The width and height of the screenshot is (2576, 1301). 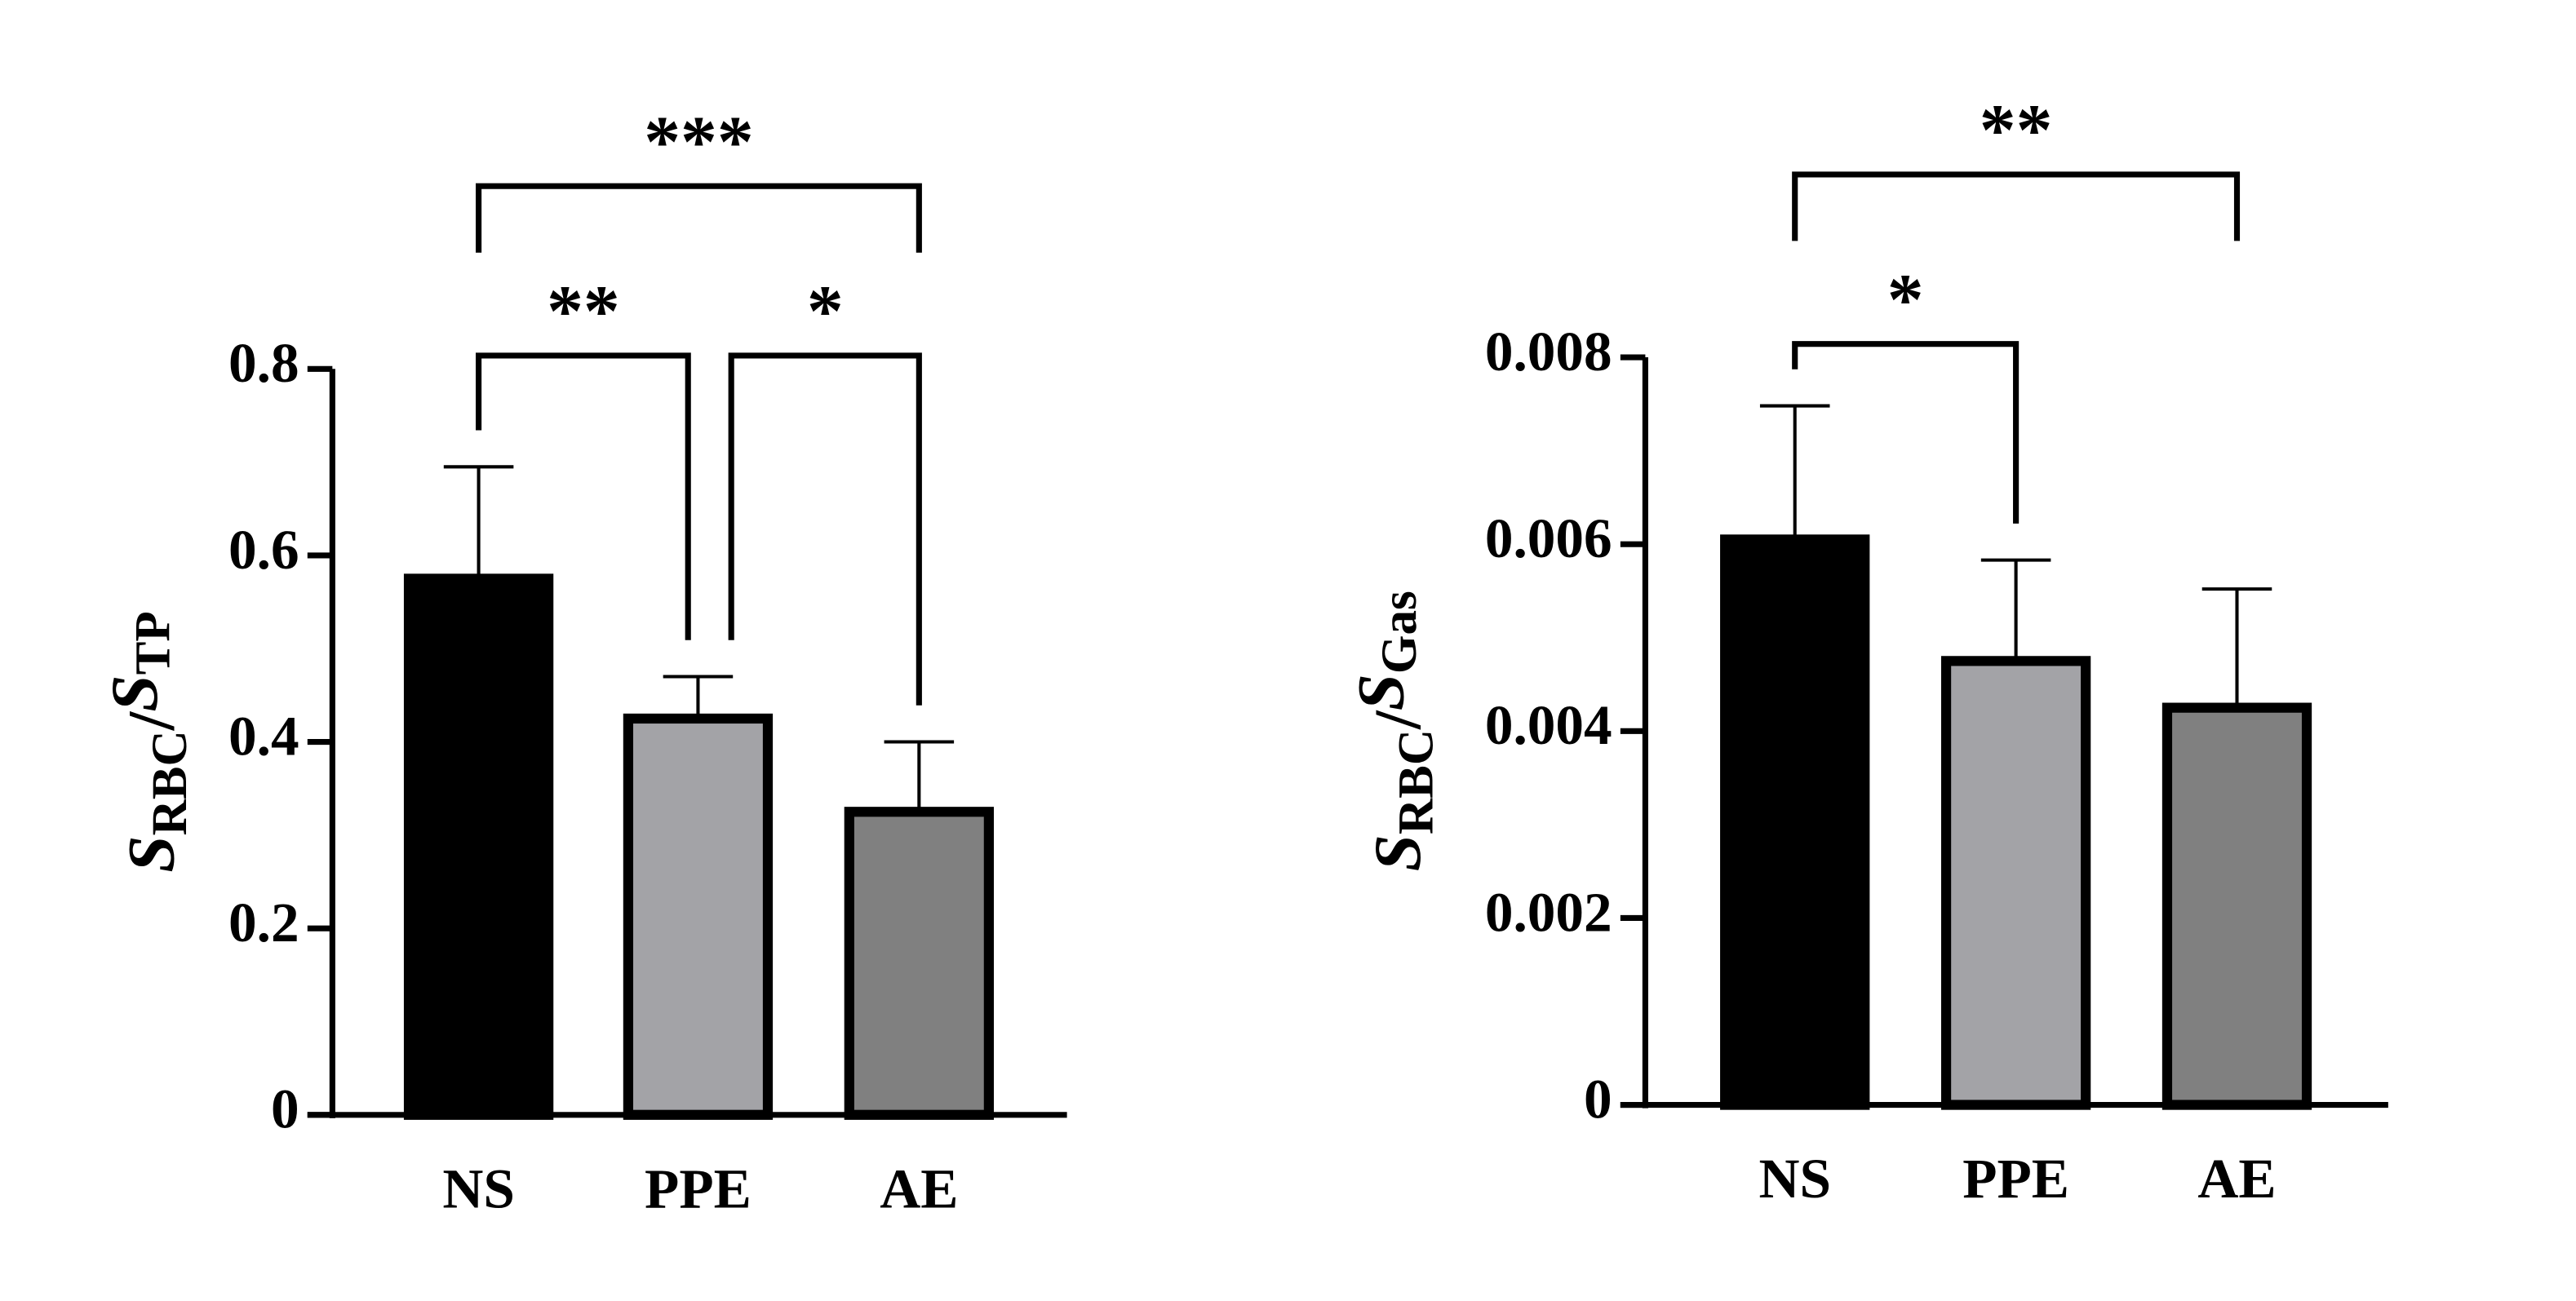 What do you see at coordinates (153, 643) in the screenshot?
I see `y-axis-label-part: TP` at bounding box center [153, 643].